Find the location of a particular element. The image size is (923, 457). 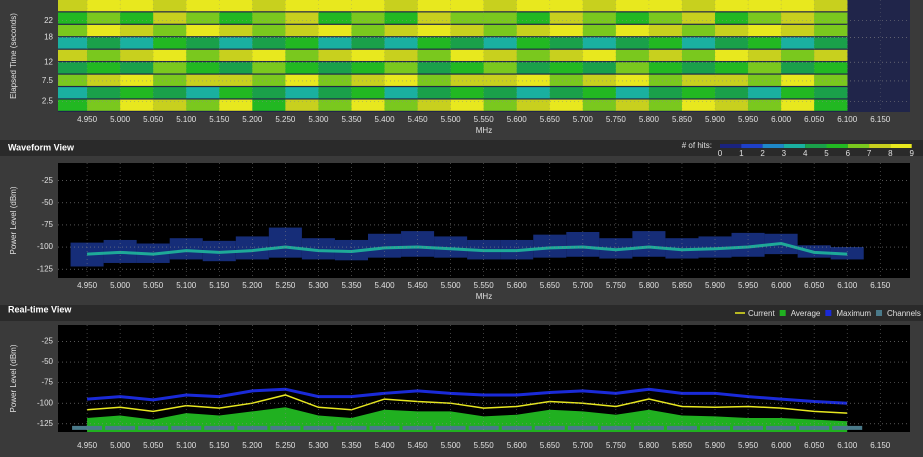

x-tick-label: 5.600 is located at coordinates (517, 119).